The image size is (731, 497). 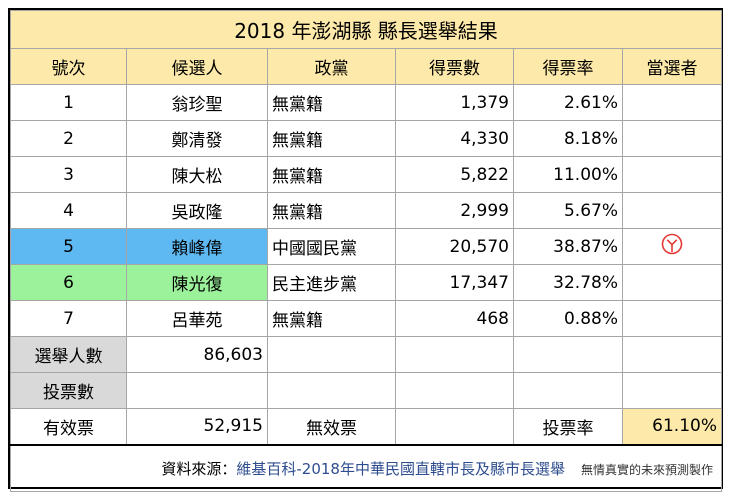 I want to click on cell-name: 呂華苑, so click(x=197, y=318).